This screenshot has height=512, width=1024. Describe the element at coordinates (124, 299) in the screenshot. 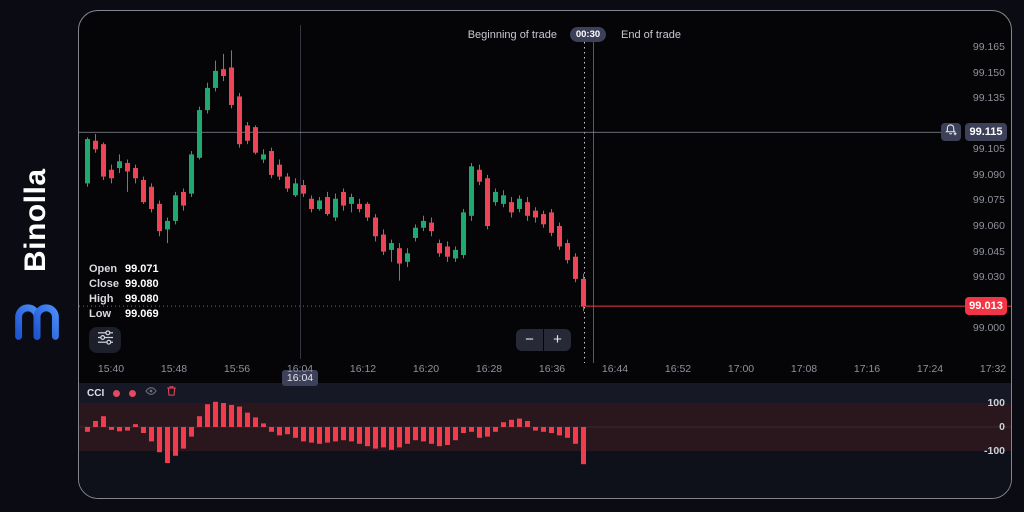

I see `ohlc-high-row: High 99.080` at that location.